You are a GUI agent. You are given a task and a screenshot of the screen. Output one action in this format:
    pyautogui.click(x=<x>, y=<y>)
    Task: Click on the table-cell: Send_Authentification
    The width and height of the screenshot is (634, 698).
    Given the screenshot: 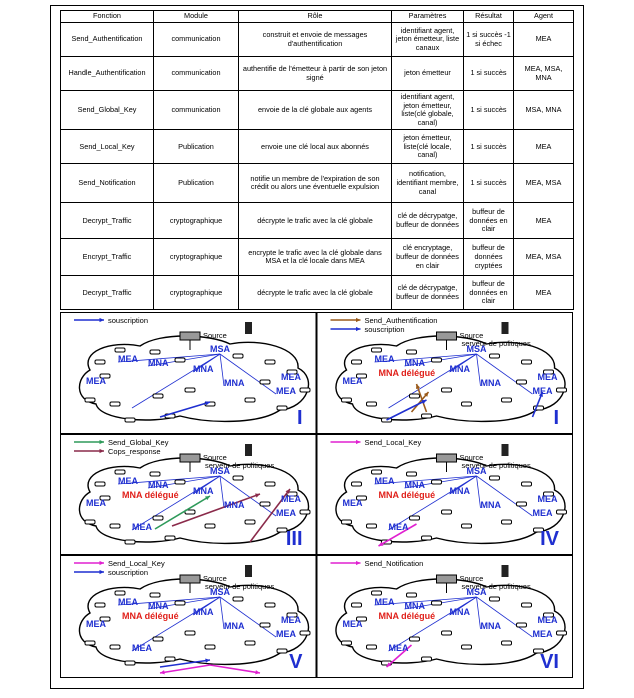 What is the action you would take?
    pyautogui.click(x=107, y=39)
    